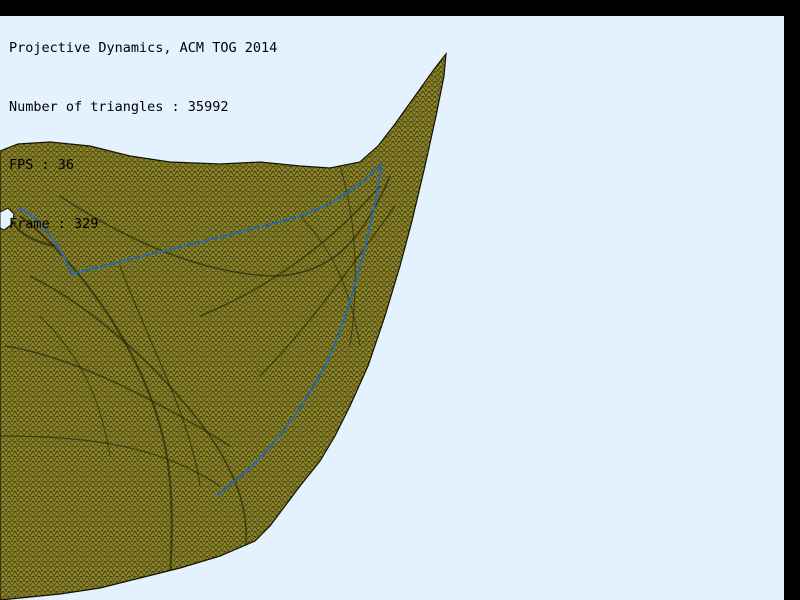 This screenshot has height=600, width=800. What do you see at coordinates (143, 48) in the screenshot?
I see `hud-title: Projective Dynamics, ACM TOG 2014` at bounding box center [143, 48].